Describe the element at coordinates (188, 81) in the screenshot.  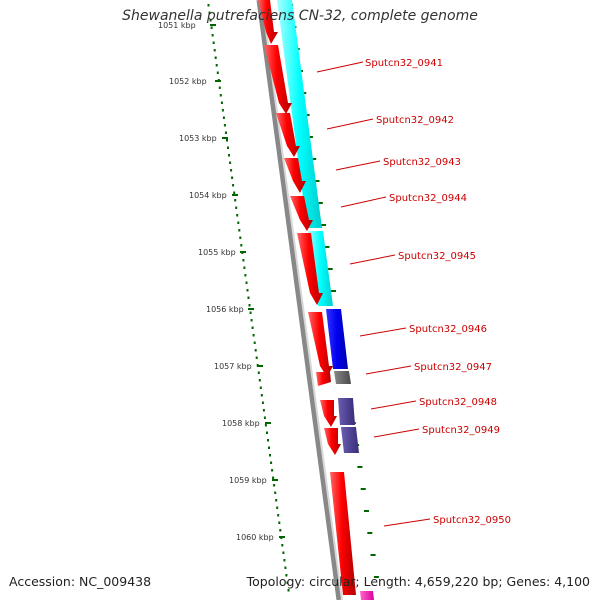
I see `tick-label: 1052 kbp` at that location.